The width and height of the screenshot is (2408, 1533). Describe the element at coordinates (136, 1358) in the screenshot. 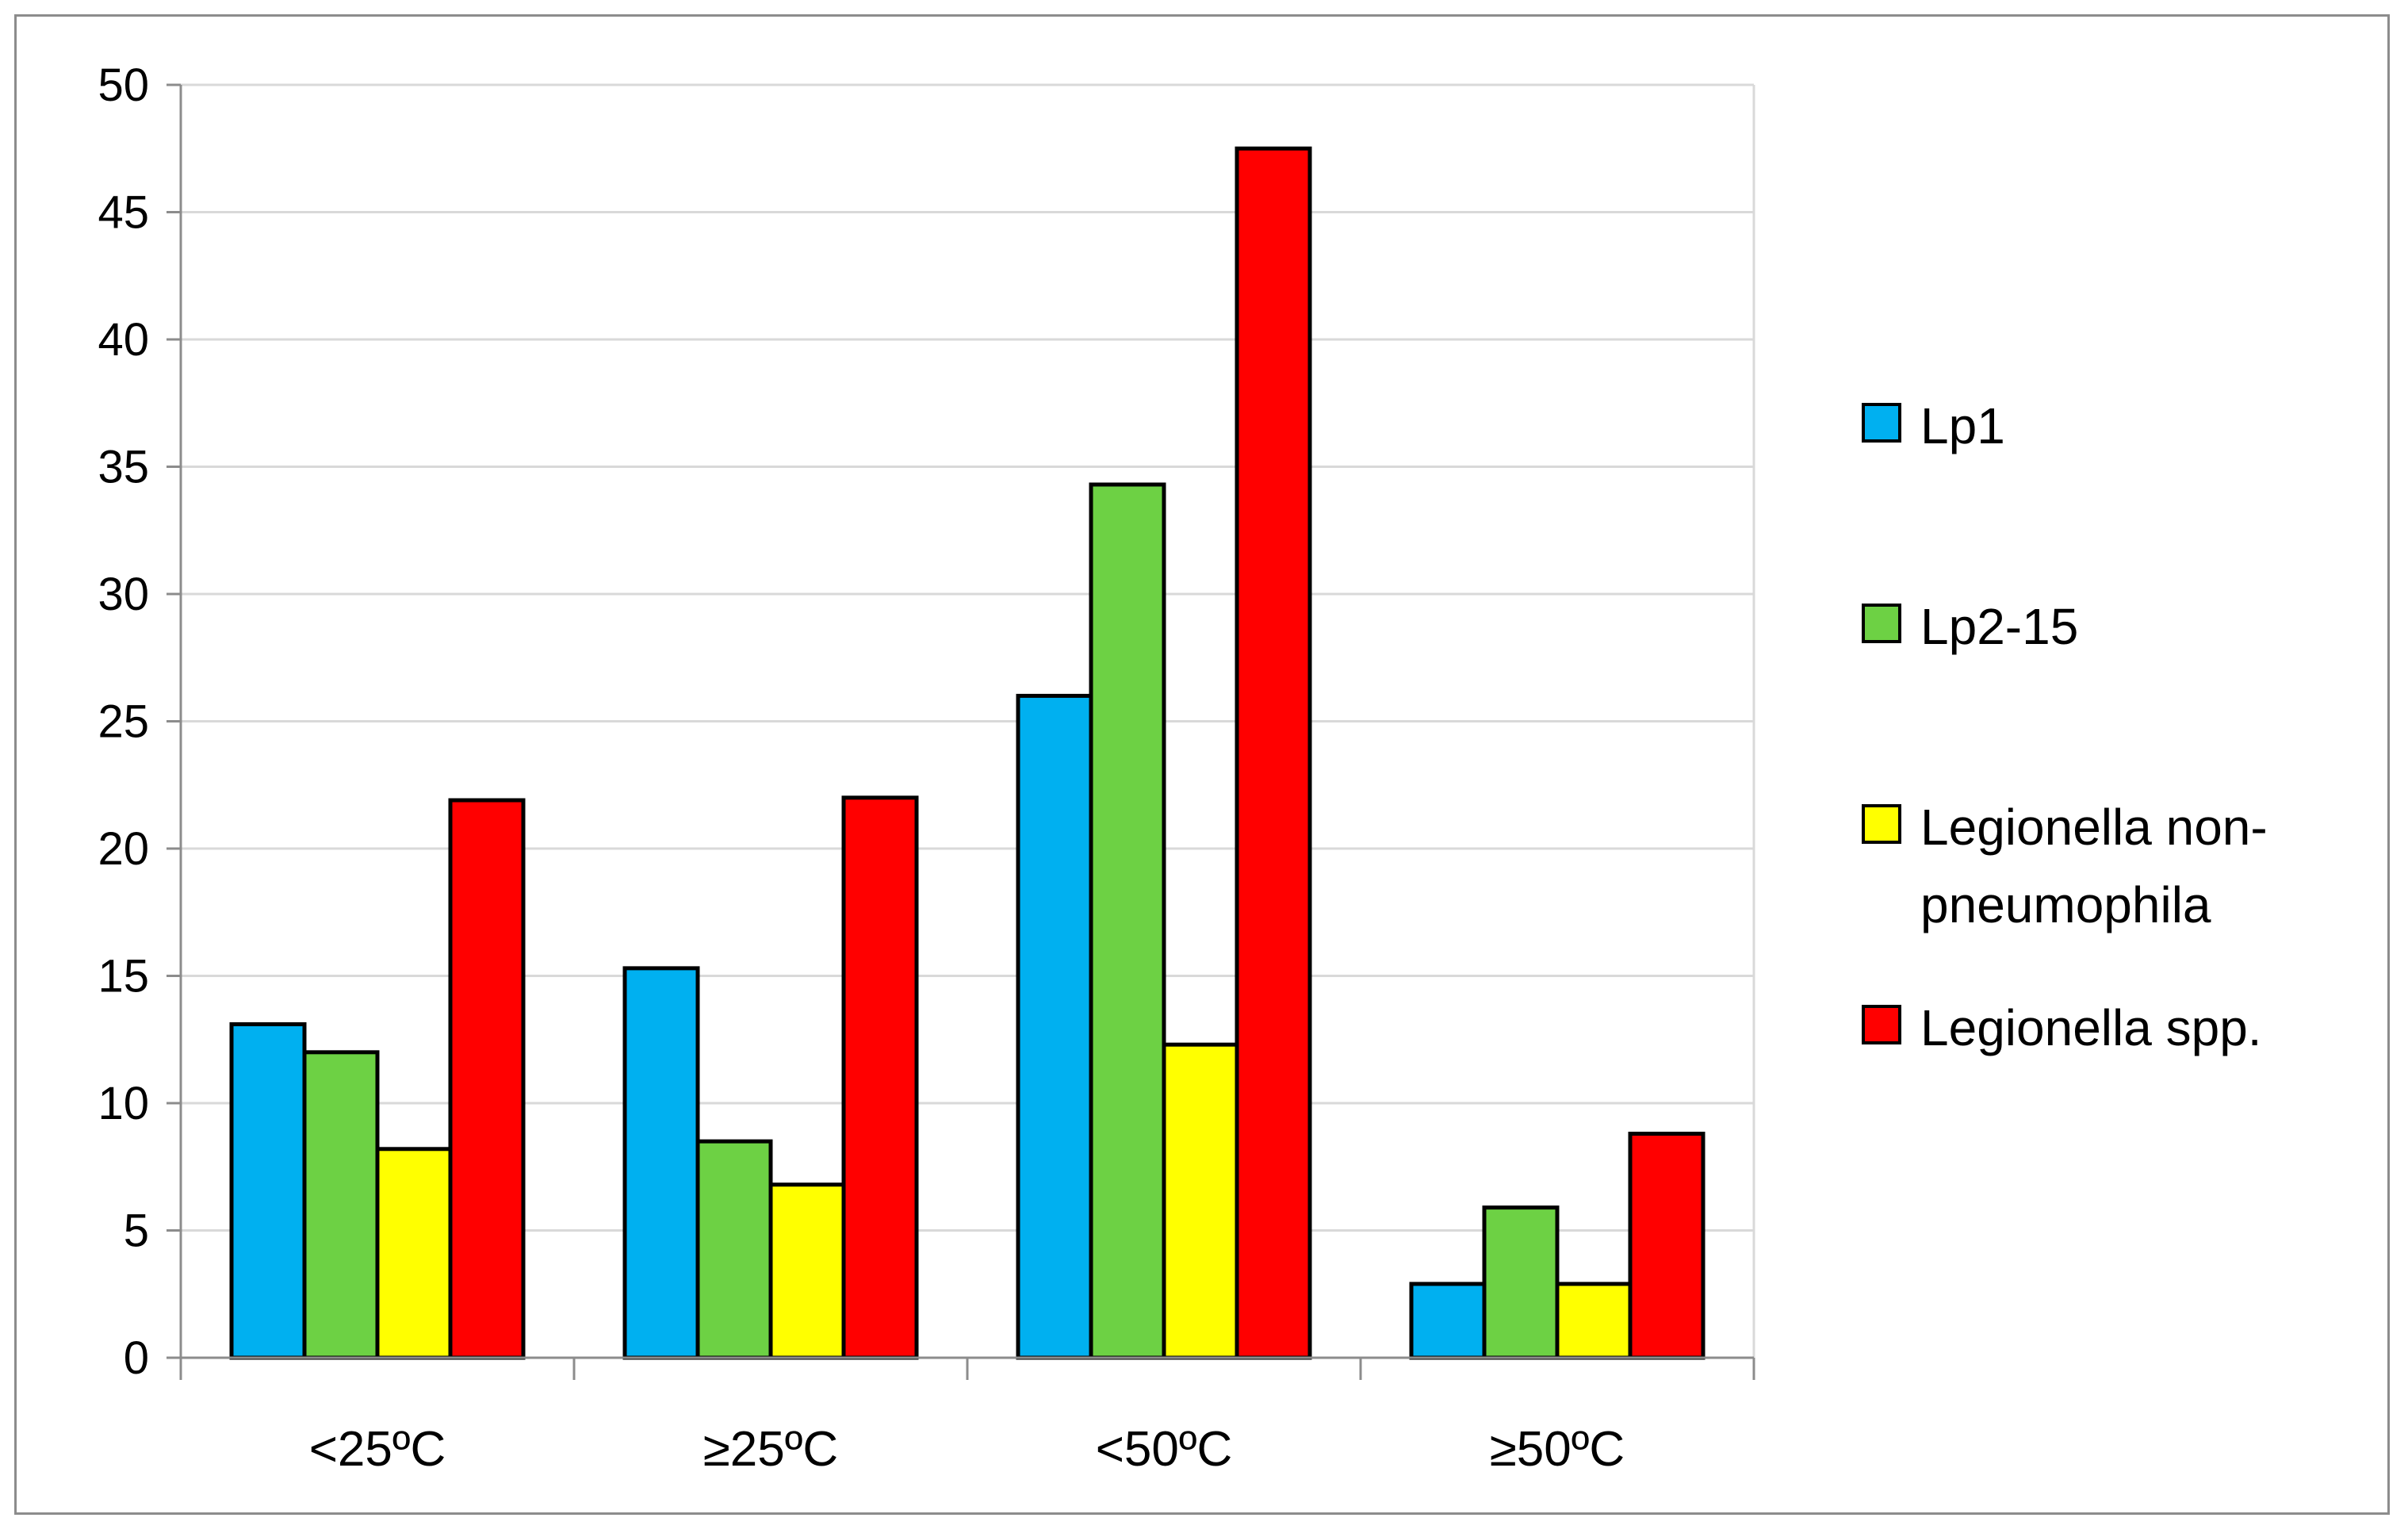

I see `y-tick-label: 0` at that location.